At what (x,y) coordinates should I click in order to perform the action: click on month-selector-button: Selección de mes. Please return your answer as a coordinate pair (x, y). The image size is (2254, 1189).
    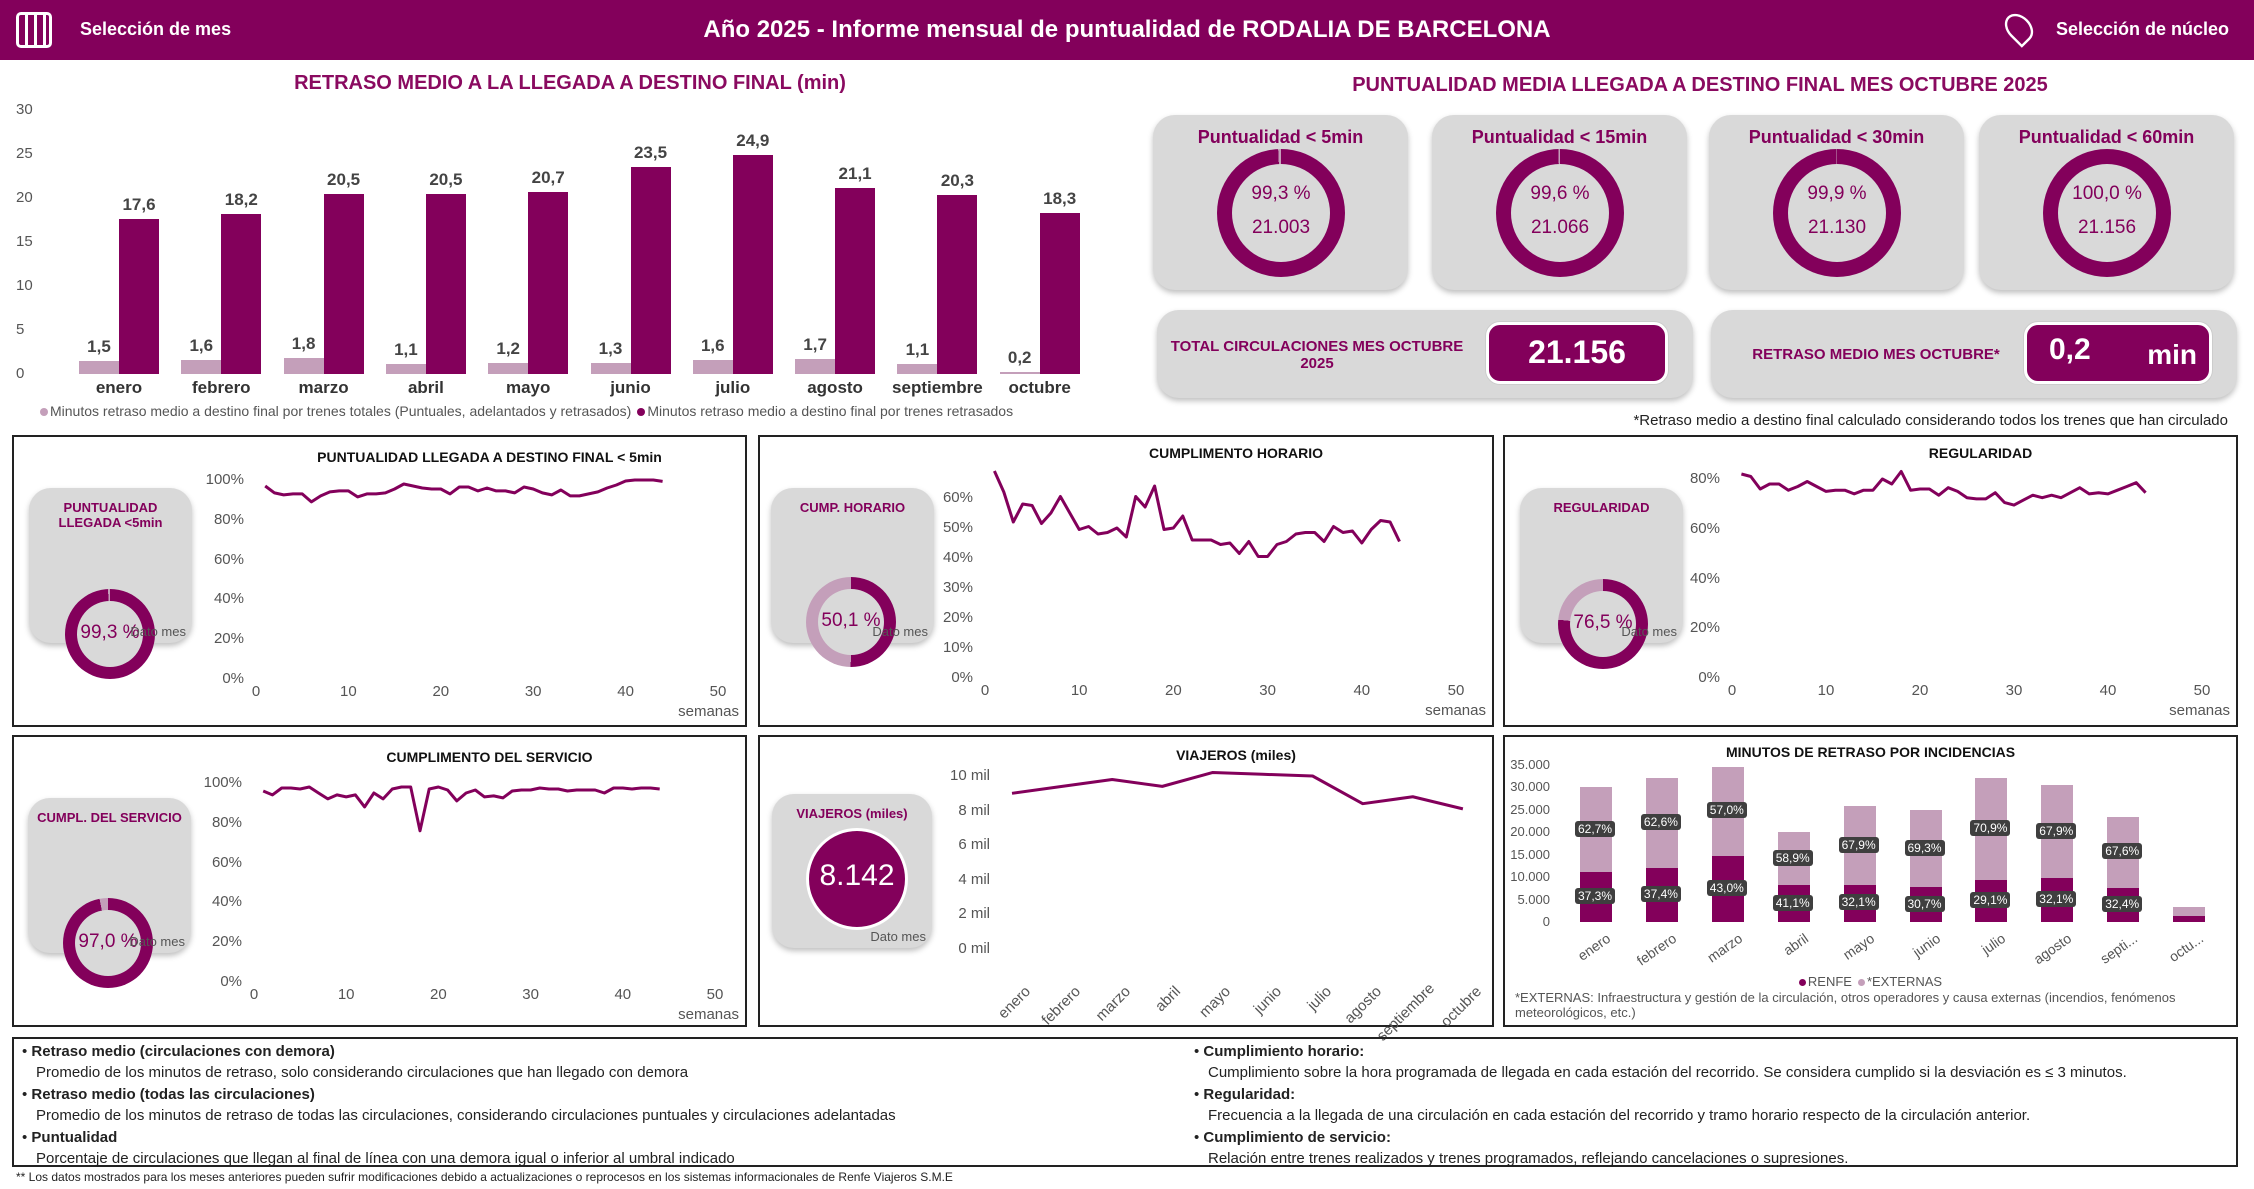
    Looking at the image, I should click on (156, 29).